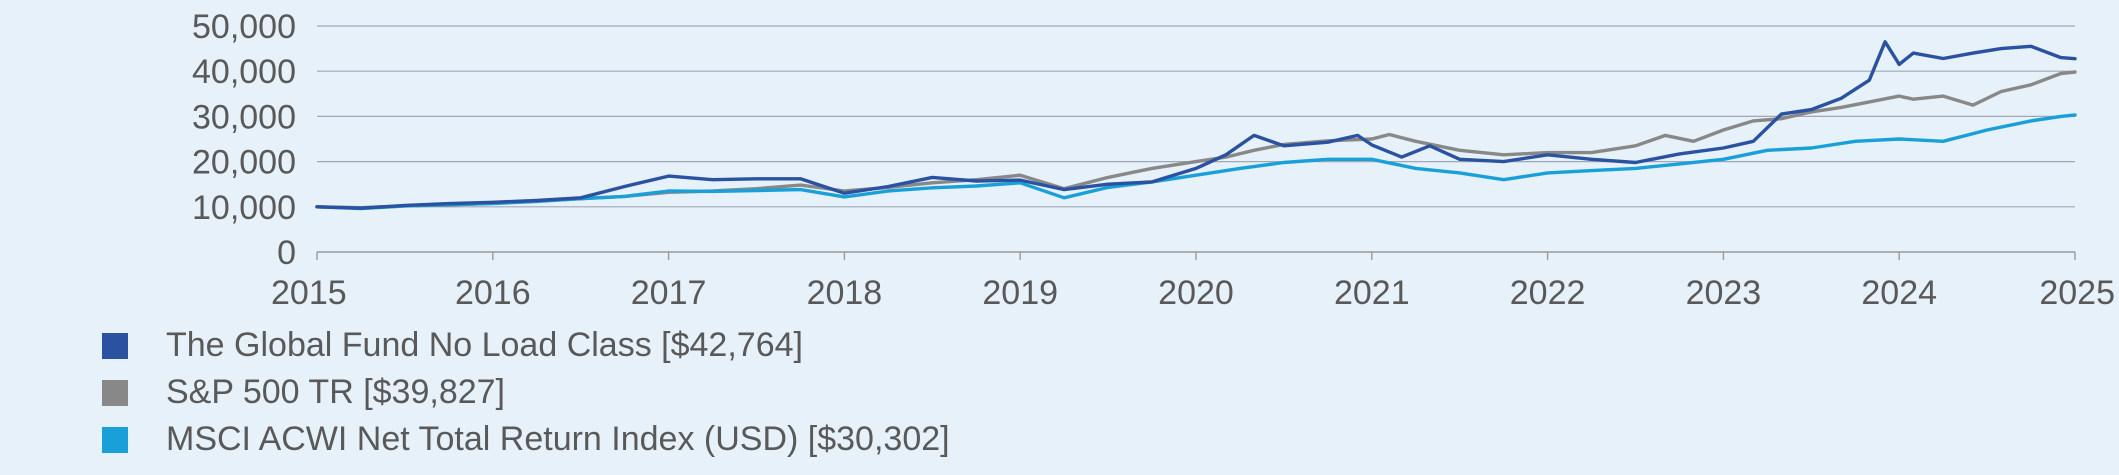  I want to click on legend-item-sp500: S&P 500 TR [$39,827], so click(526, 392).